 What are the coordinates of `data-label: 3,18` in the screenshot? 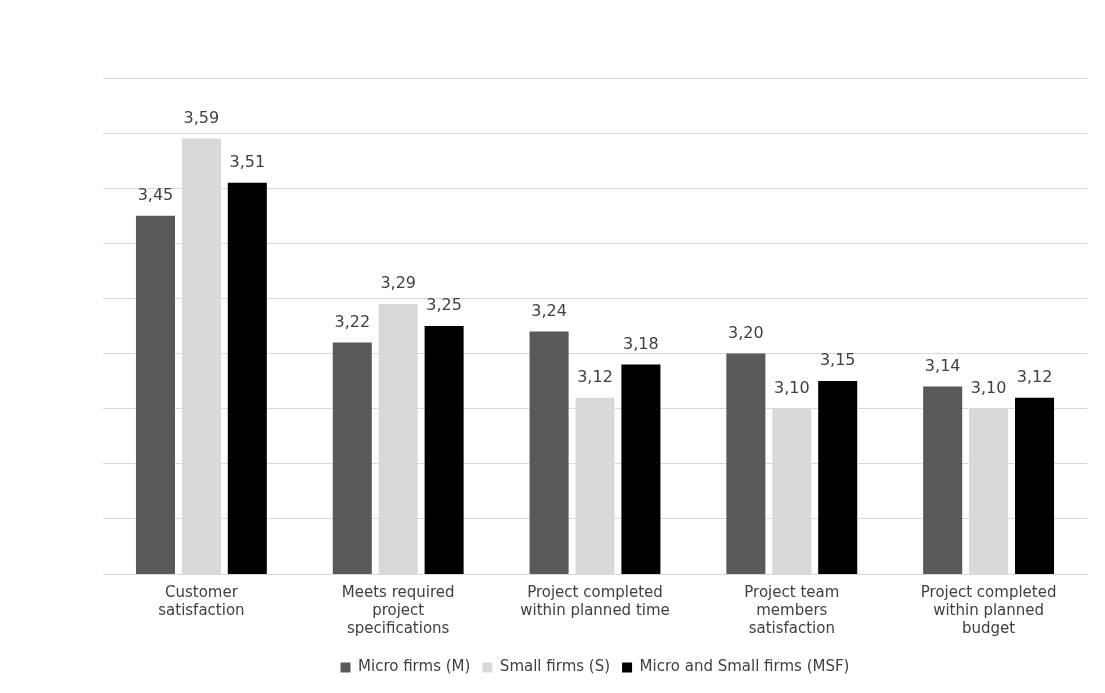 It's located at (641, 343).